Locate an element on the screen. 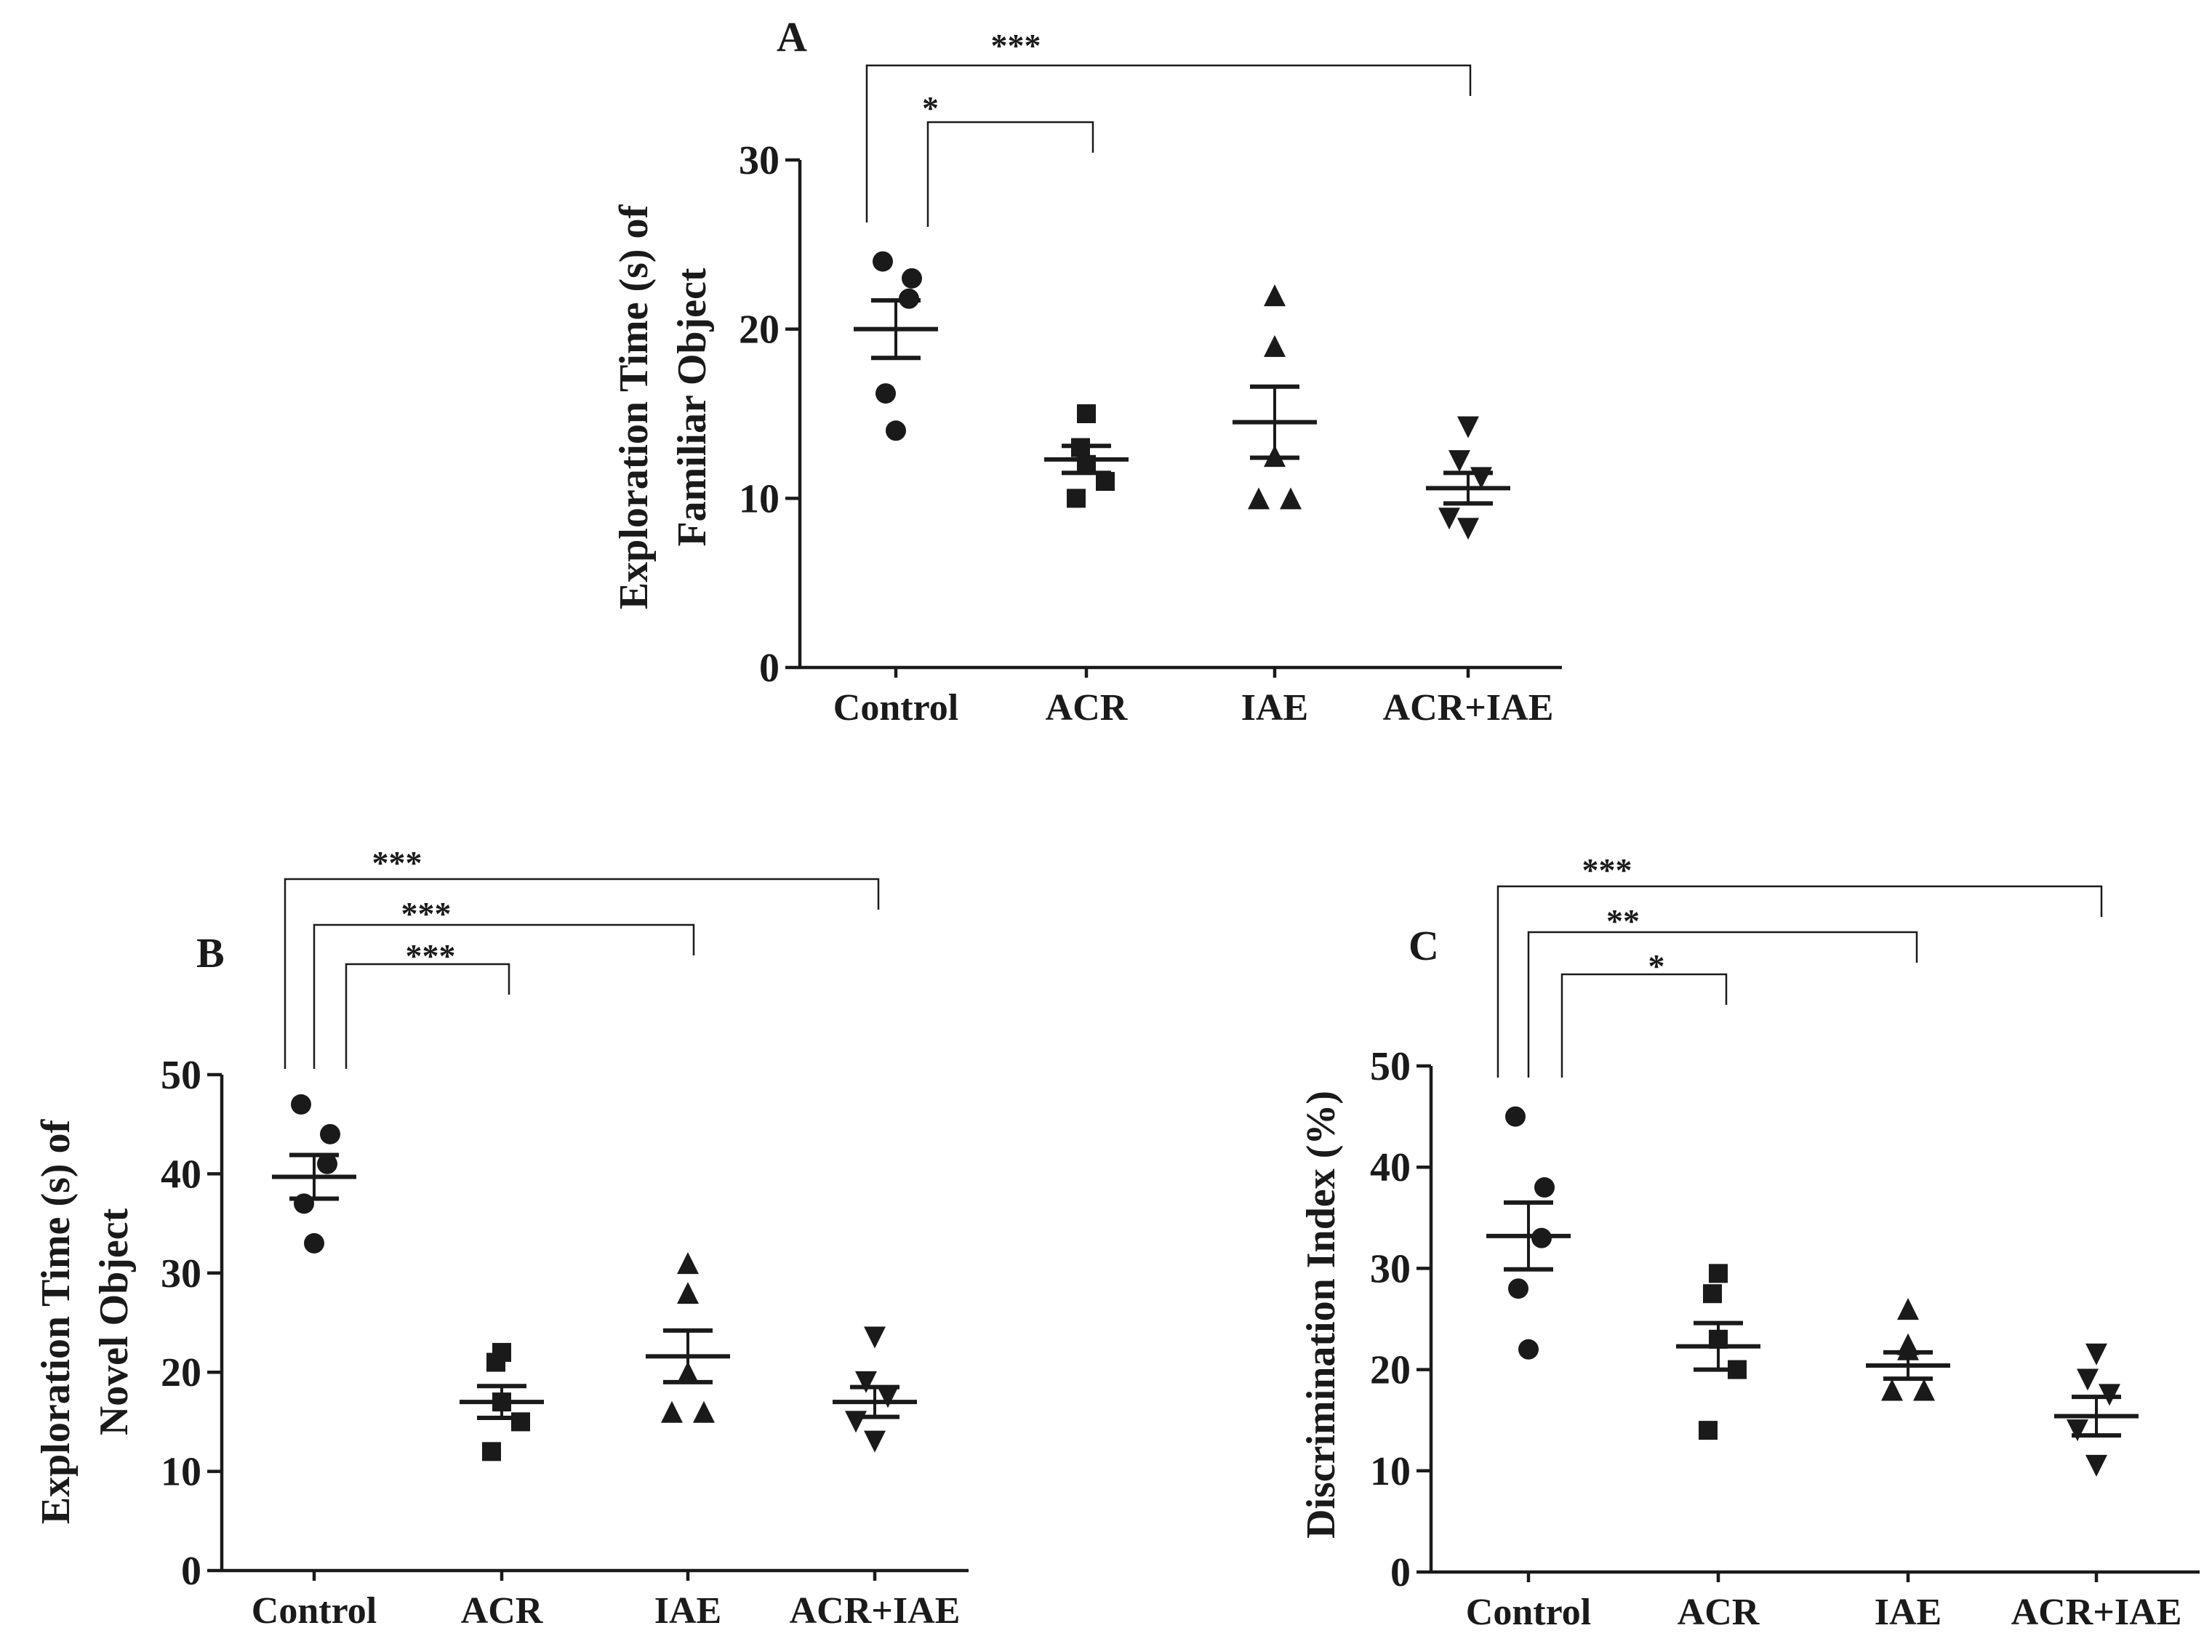 Image resolution: width=2212 pixels, height=1652 pixels. panel-label: B is located at coordinates (211, 953).